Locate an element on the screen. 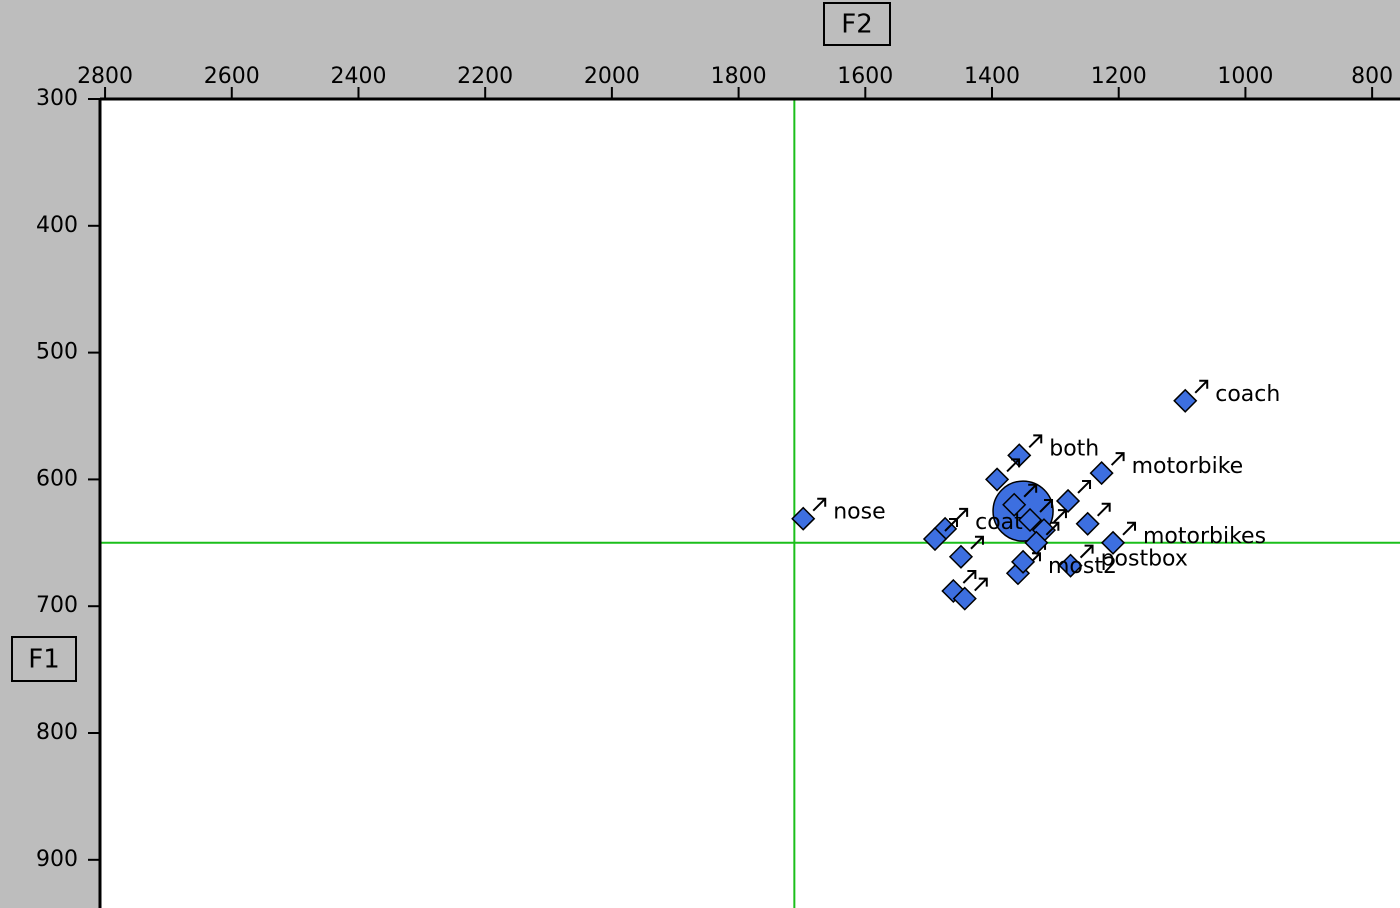  x-tick-label: 2400 is located at coordinates (358, 76).